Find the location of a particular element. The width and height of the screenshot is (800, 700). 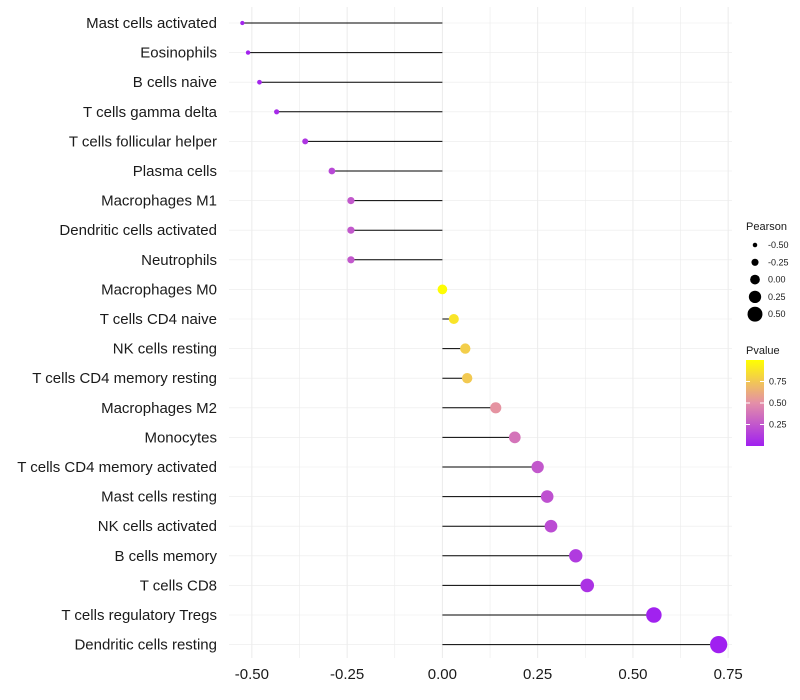

legend-pearson-label: 0.25 is located at coordinates (777, 297).